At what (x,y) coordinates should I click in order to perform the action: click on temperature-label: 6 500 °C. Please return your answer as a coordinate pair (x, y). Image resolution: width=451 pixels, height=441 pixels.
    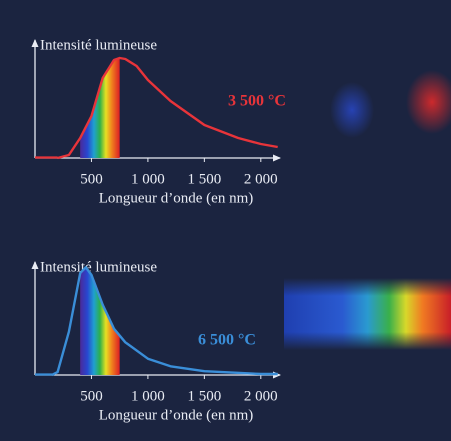
    Looking at the image, I should click on (227, 340).